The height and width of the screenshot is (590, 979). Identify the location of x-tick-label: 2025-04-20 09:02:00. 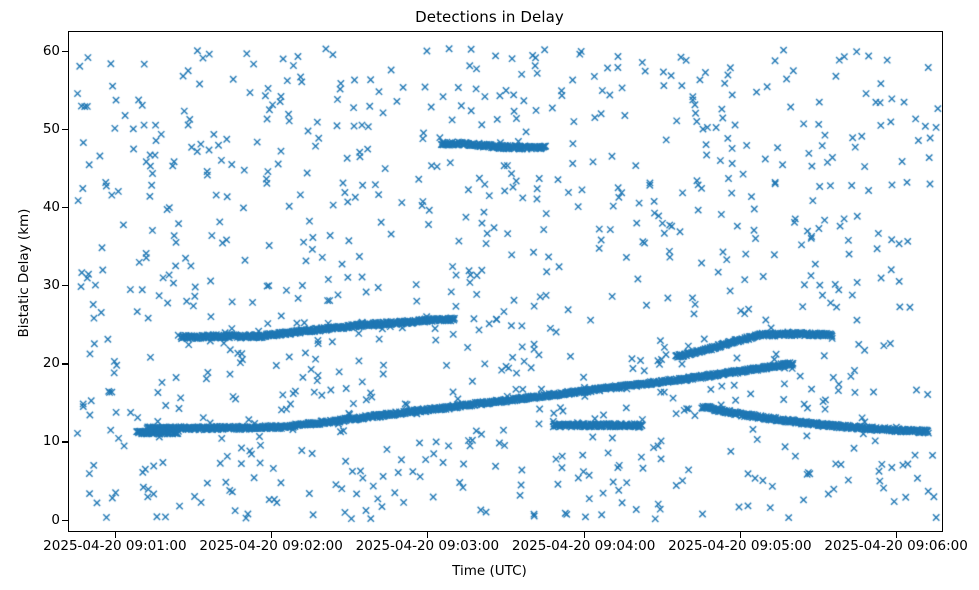
(271, 546).